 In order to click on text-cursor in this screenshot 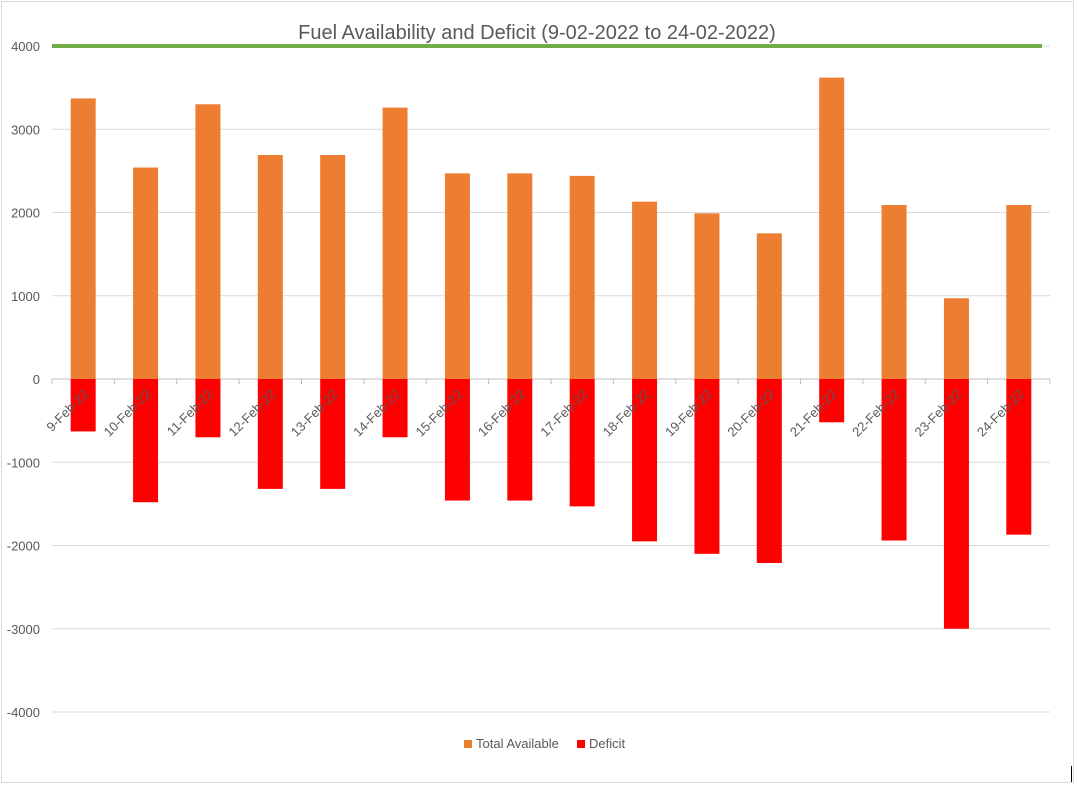, I will do `click(1071, 774)`.